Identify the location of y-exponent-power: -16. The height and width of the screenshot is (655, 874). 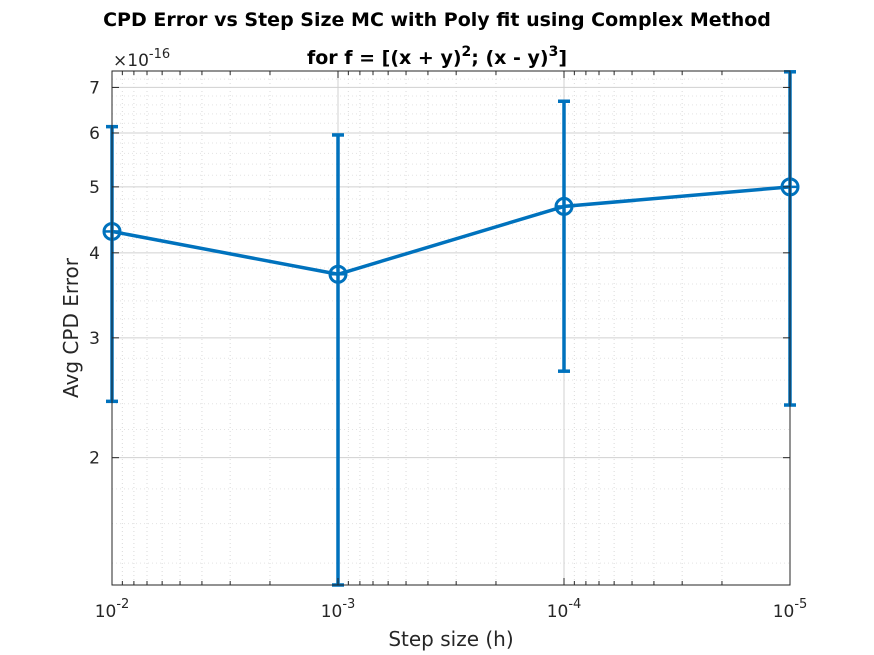
(159, 54).